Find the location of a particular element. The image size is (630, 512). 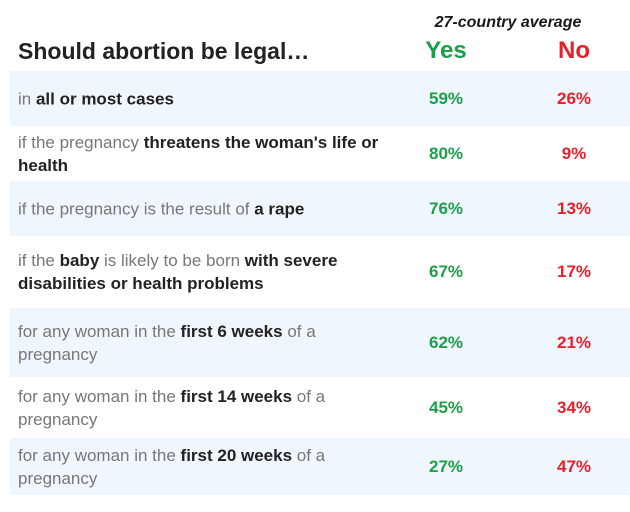

row-label-bold: all or most cases is located at coordinates (104, 98).